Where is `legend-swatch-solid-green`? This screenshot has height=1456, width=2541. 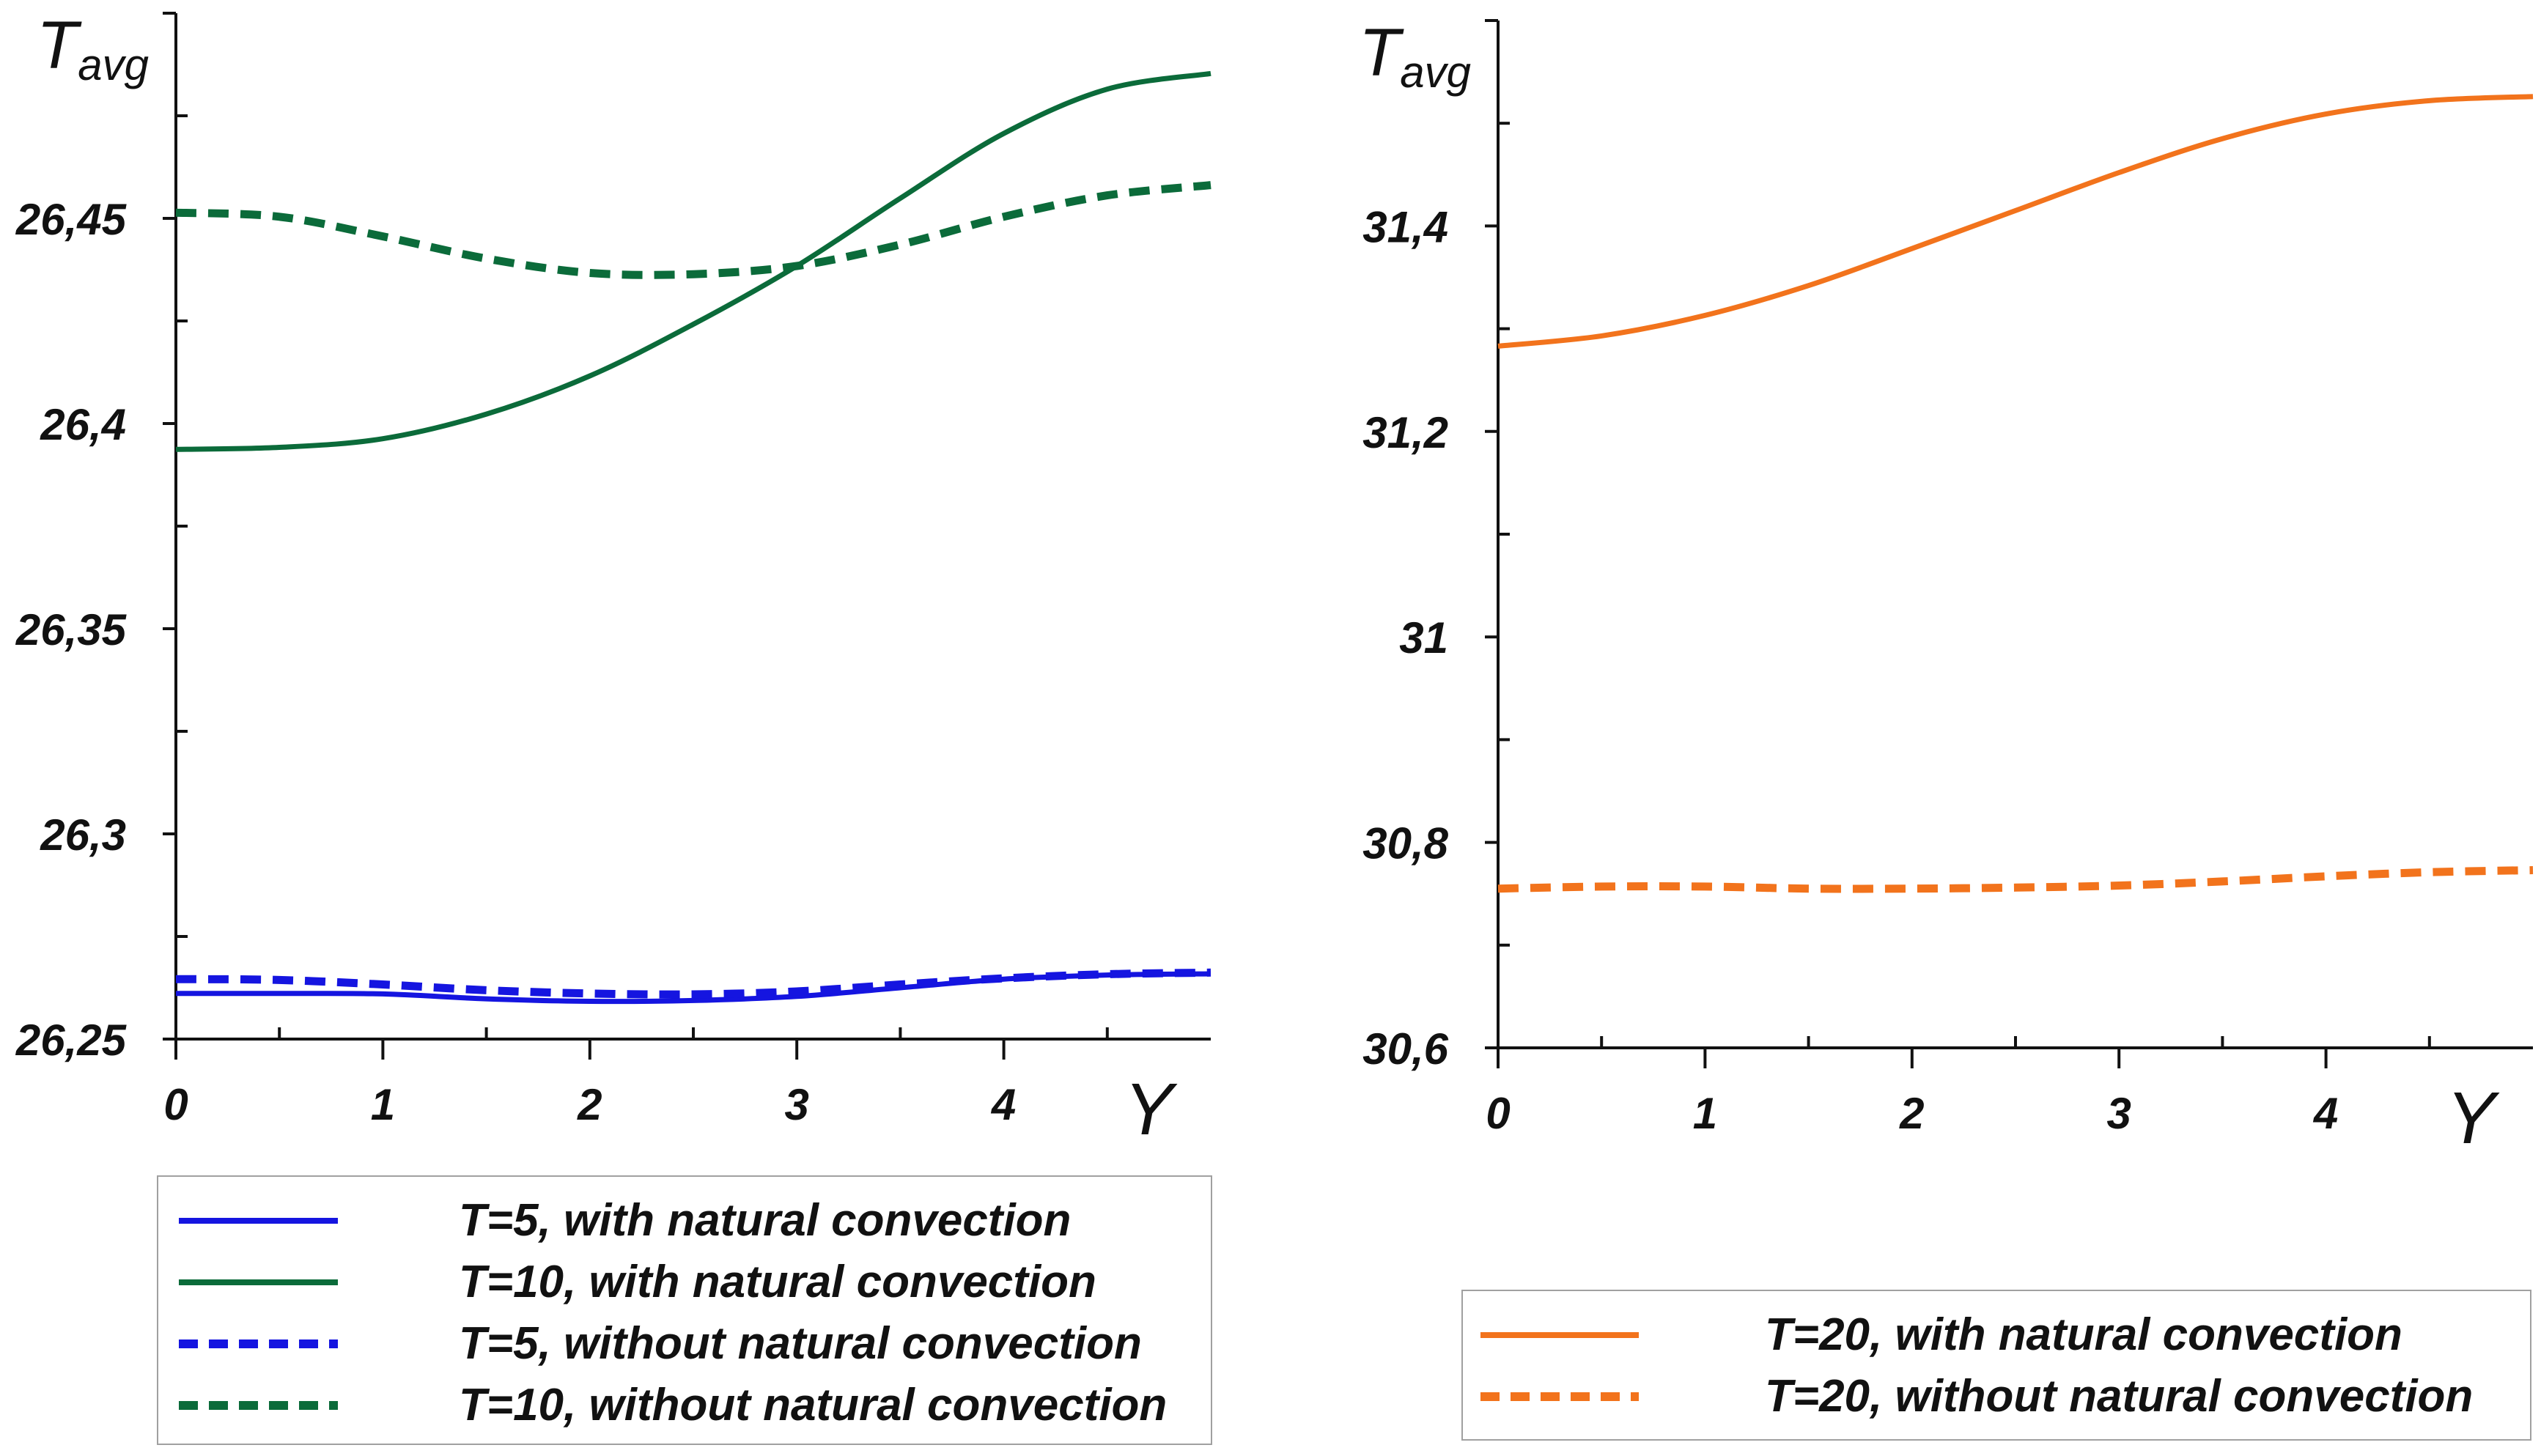 legend-swatch-solid-green is located at coordinates (258, 1282).